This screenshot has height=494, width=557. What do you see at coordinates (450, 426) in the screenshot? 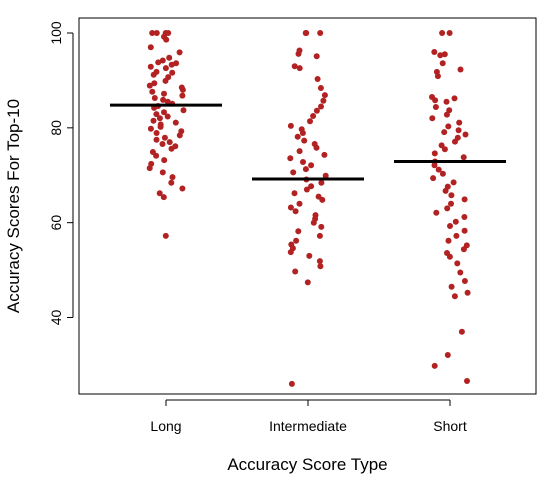
I see `x-tick-label: Short` at bounding box center [450, 426].